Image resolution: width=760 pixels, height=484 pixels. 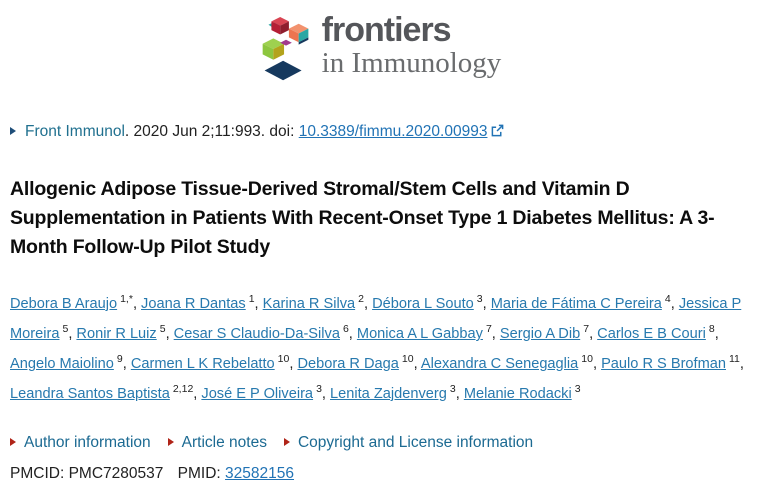 I want to click on author-affiliation-sup: 1, so click(x=251, y=299).